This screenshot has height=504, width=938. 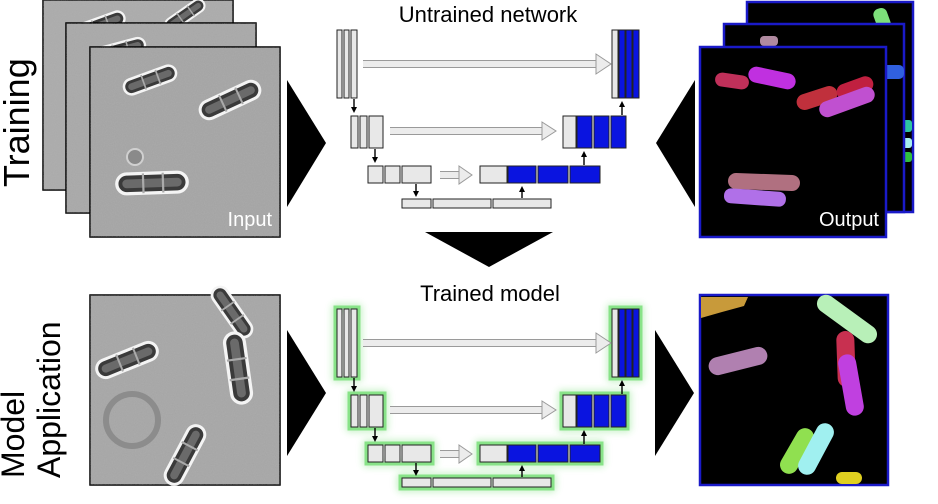 I want to click on left-arrow-icon, so click(x=675, y=143).